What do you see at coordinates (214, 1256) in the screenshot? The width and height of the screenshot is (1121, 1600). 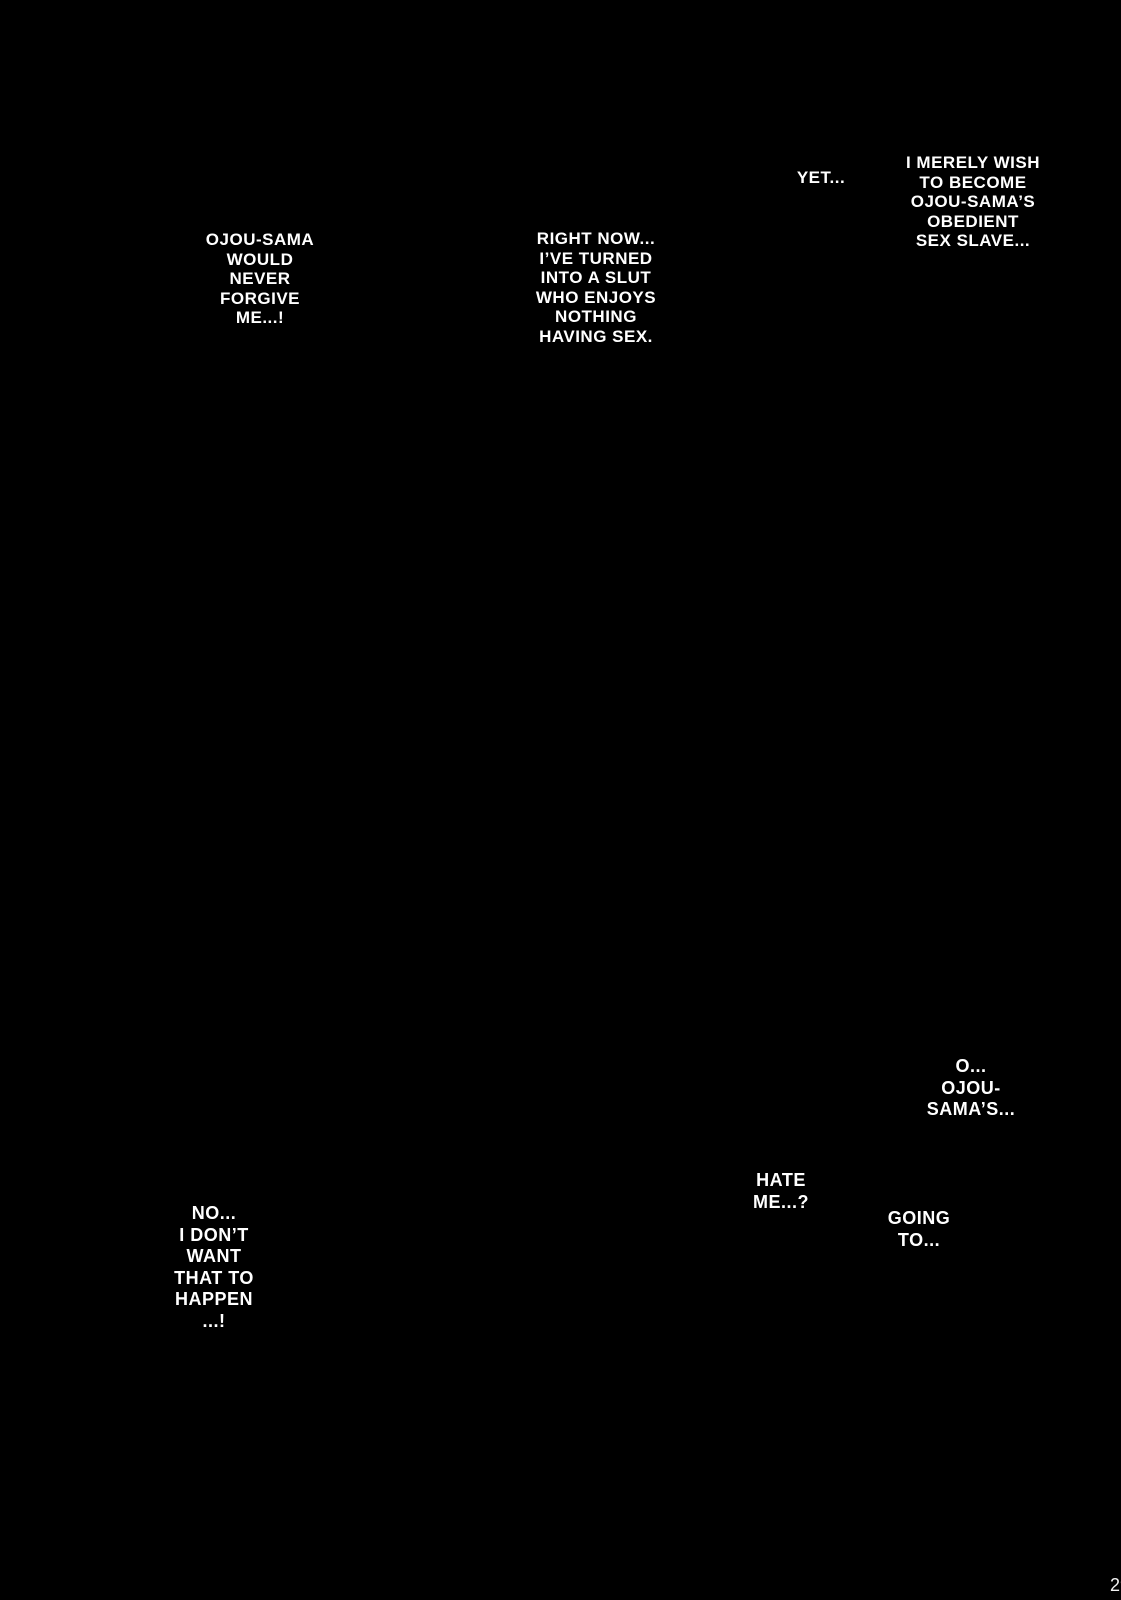 I see `speech-line: WANT` at bounding box center [214, 1256].